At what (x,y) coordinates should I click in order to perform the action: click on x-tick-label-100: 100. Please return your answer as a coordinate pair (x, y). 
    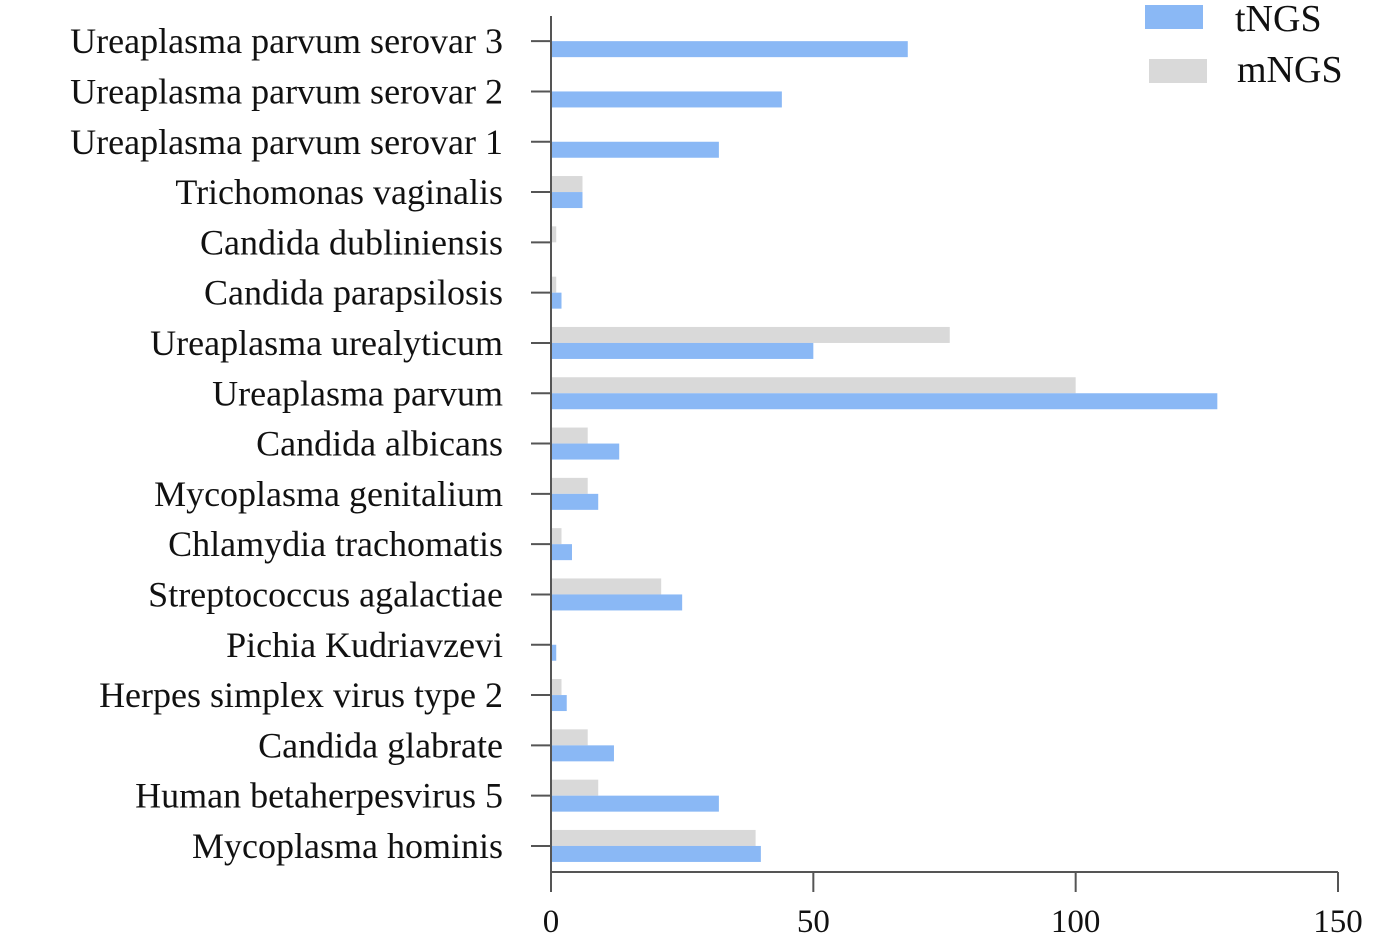
    Looking at the image, I should click on (1076, 922).